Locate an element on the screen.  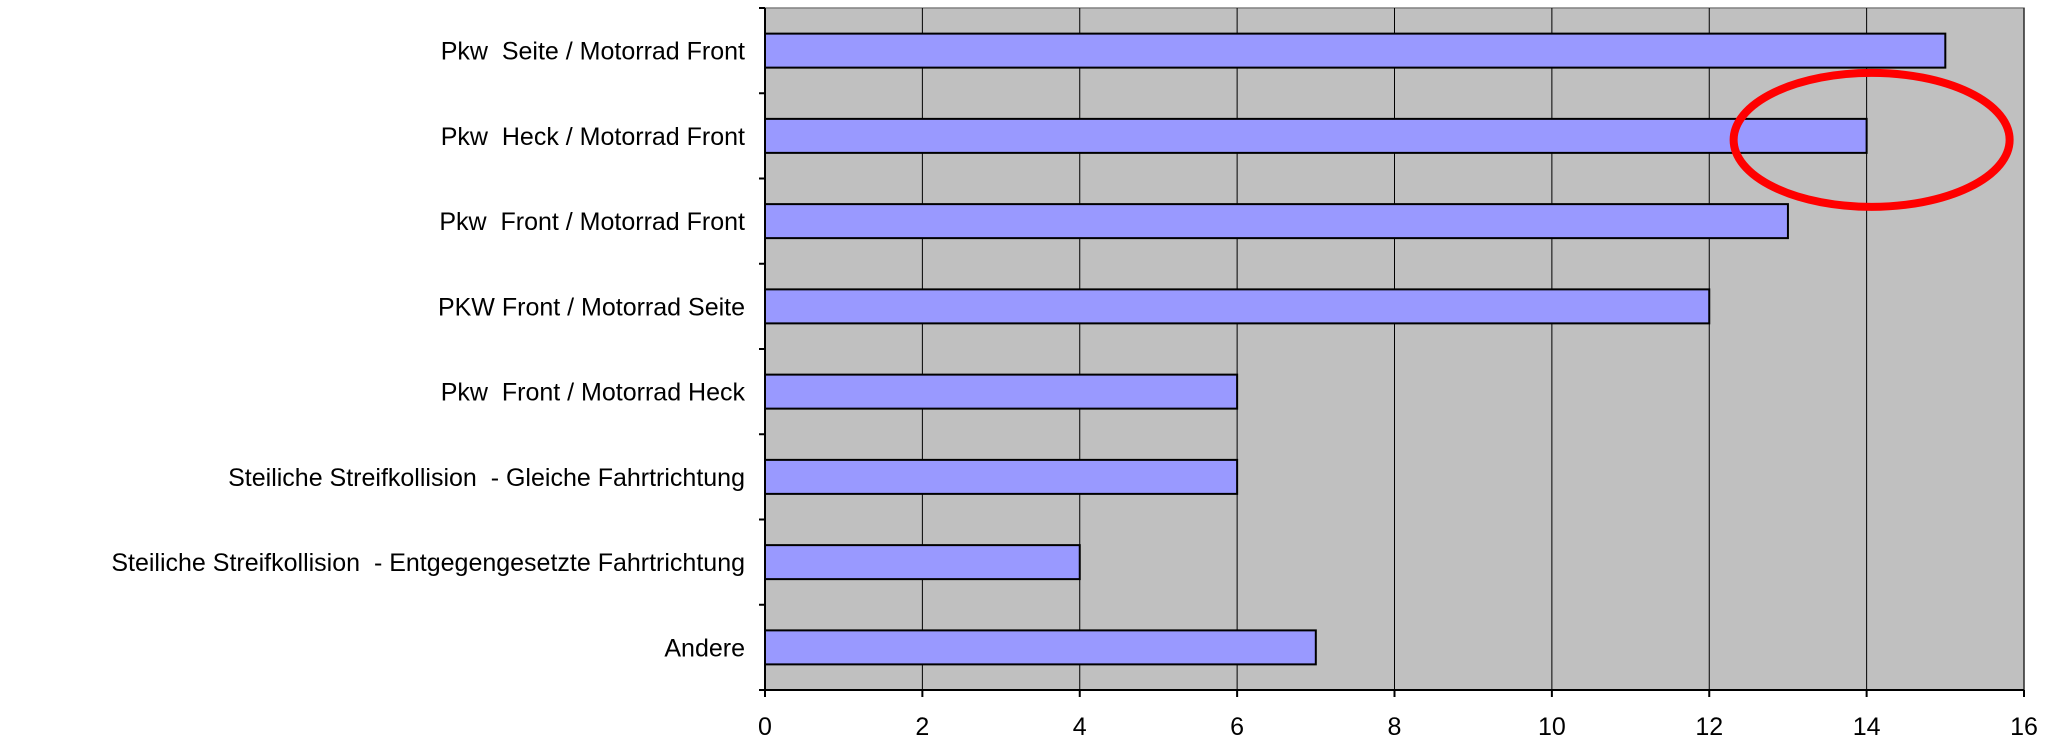
category-label-4: Pkw Front / Motorrad Heck is located at coordinates (593, 393).